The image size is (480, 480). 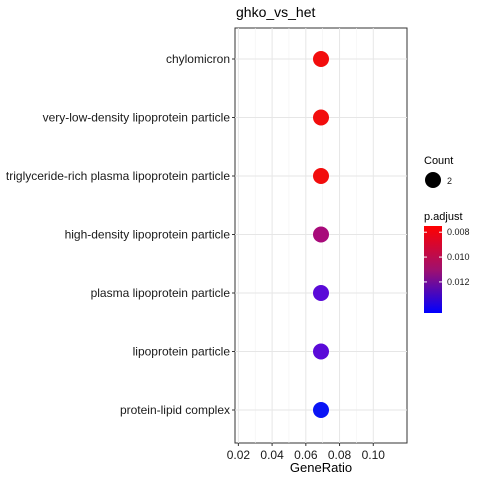 What do you see at coordinates (137, 118) in the screenshot?
I see `y-tick-label: very-low-density lipoprotein particle` at bounding box center [137, 118].